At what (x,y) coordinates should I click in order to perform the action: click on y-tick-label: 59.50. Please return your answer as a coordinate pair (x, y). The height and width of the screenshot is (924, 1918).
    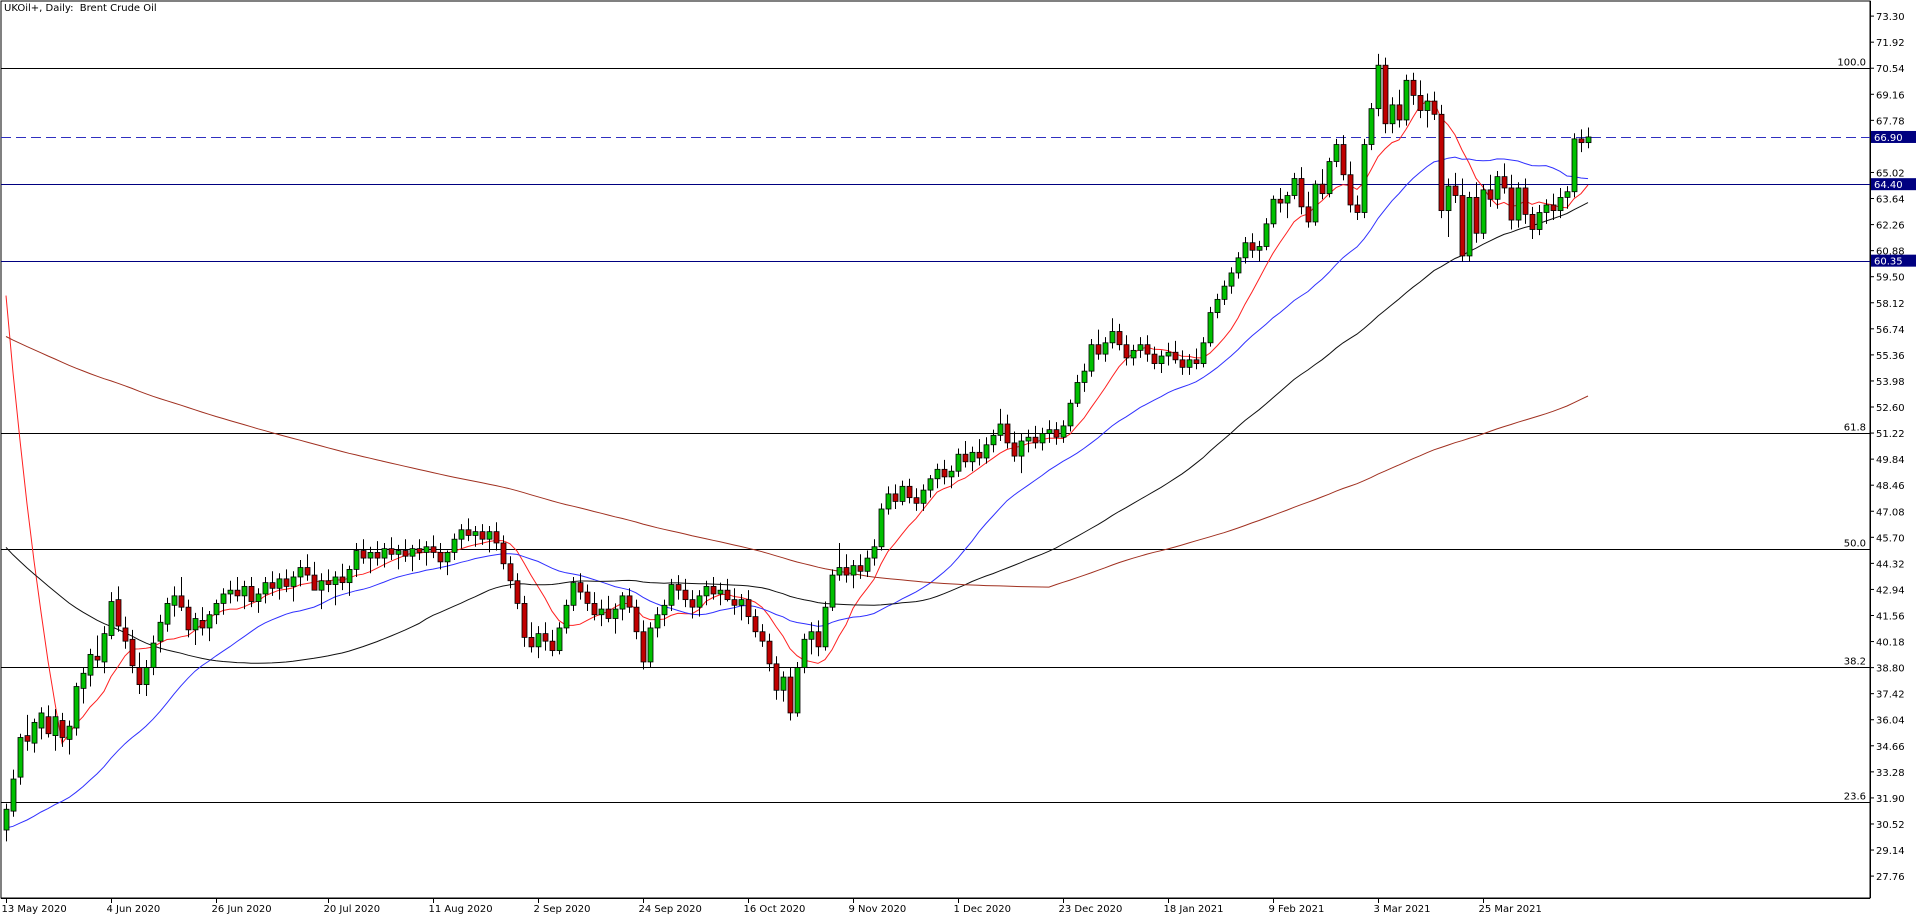
    Looking at the image, I should click on (1890, 278).